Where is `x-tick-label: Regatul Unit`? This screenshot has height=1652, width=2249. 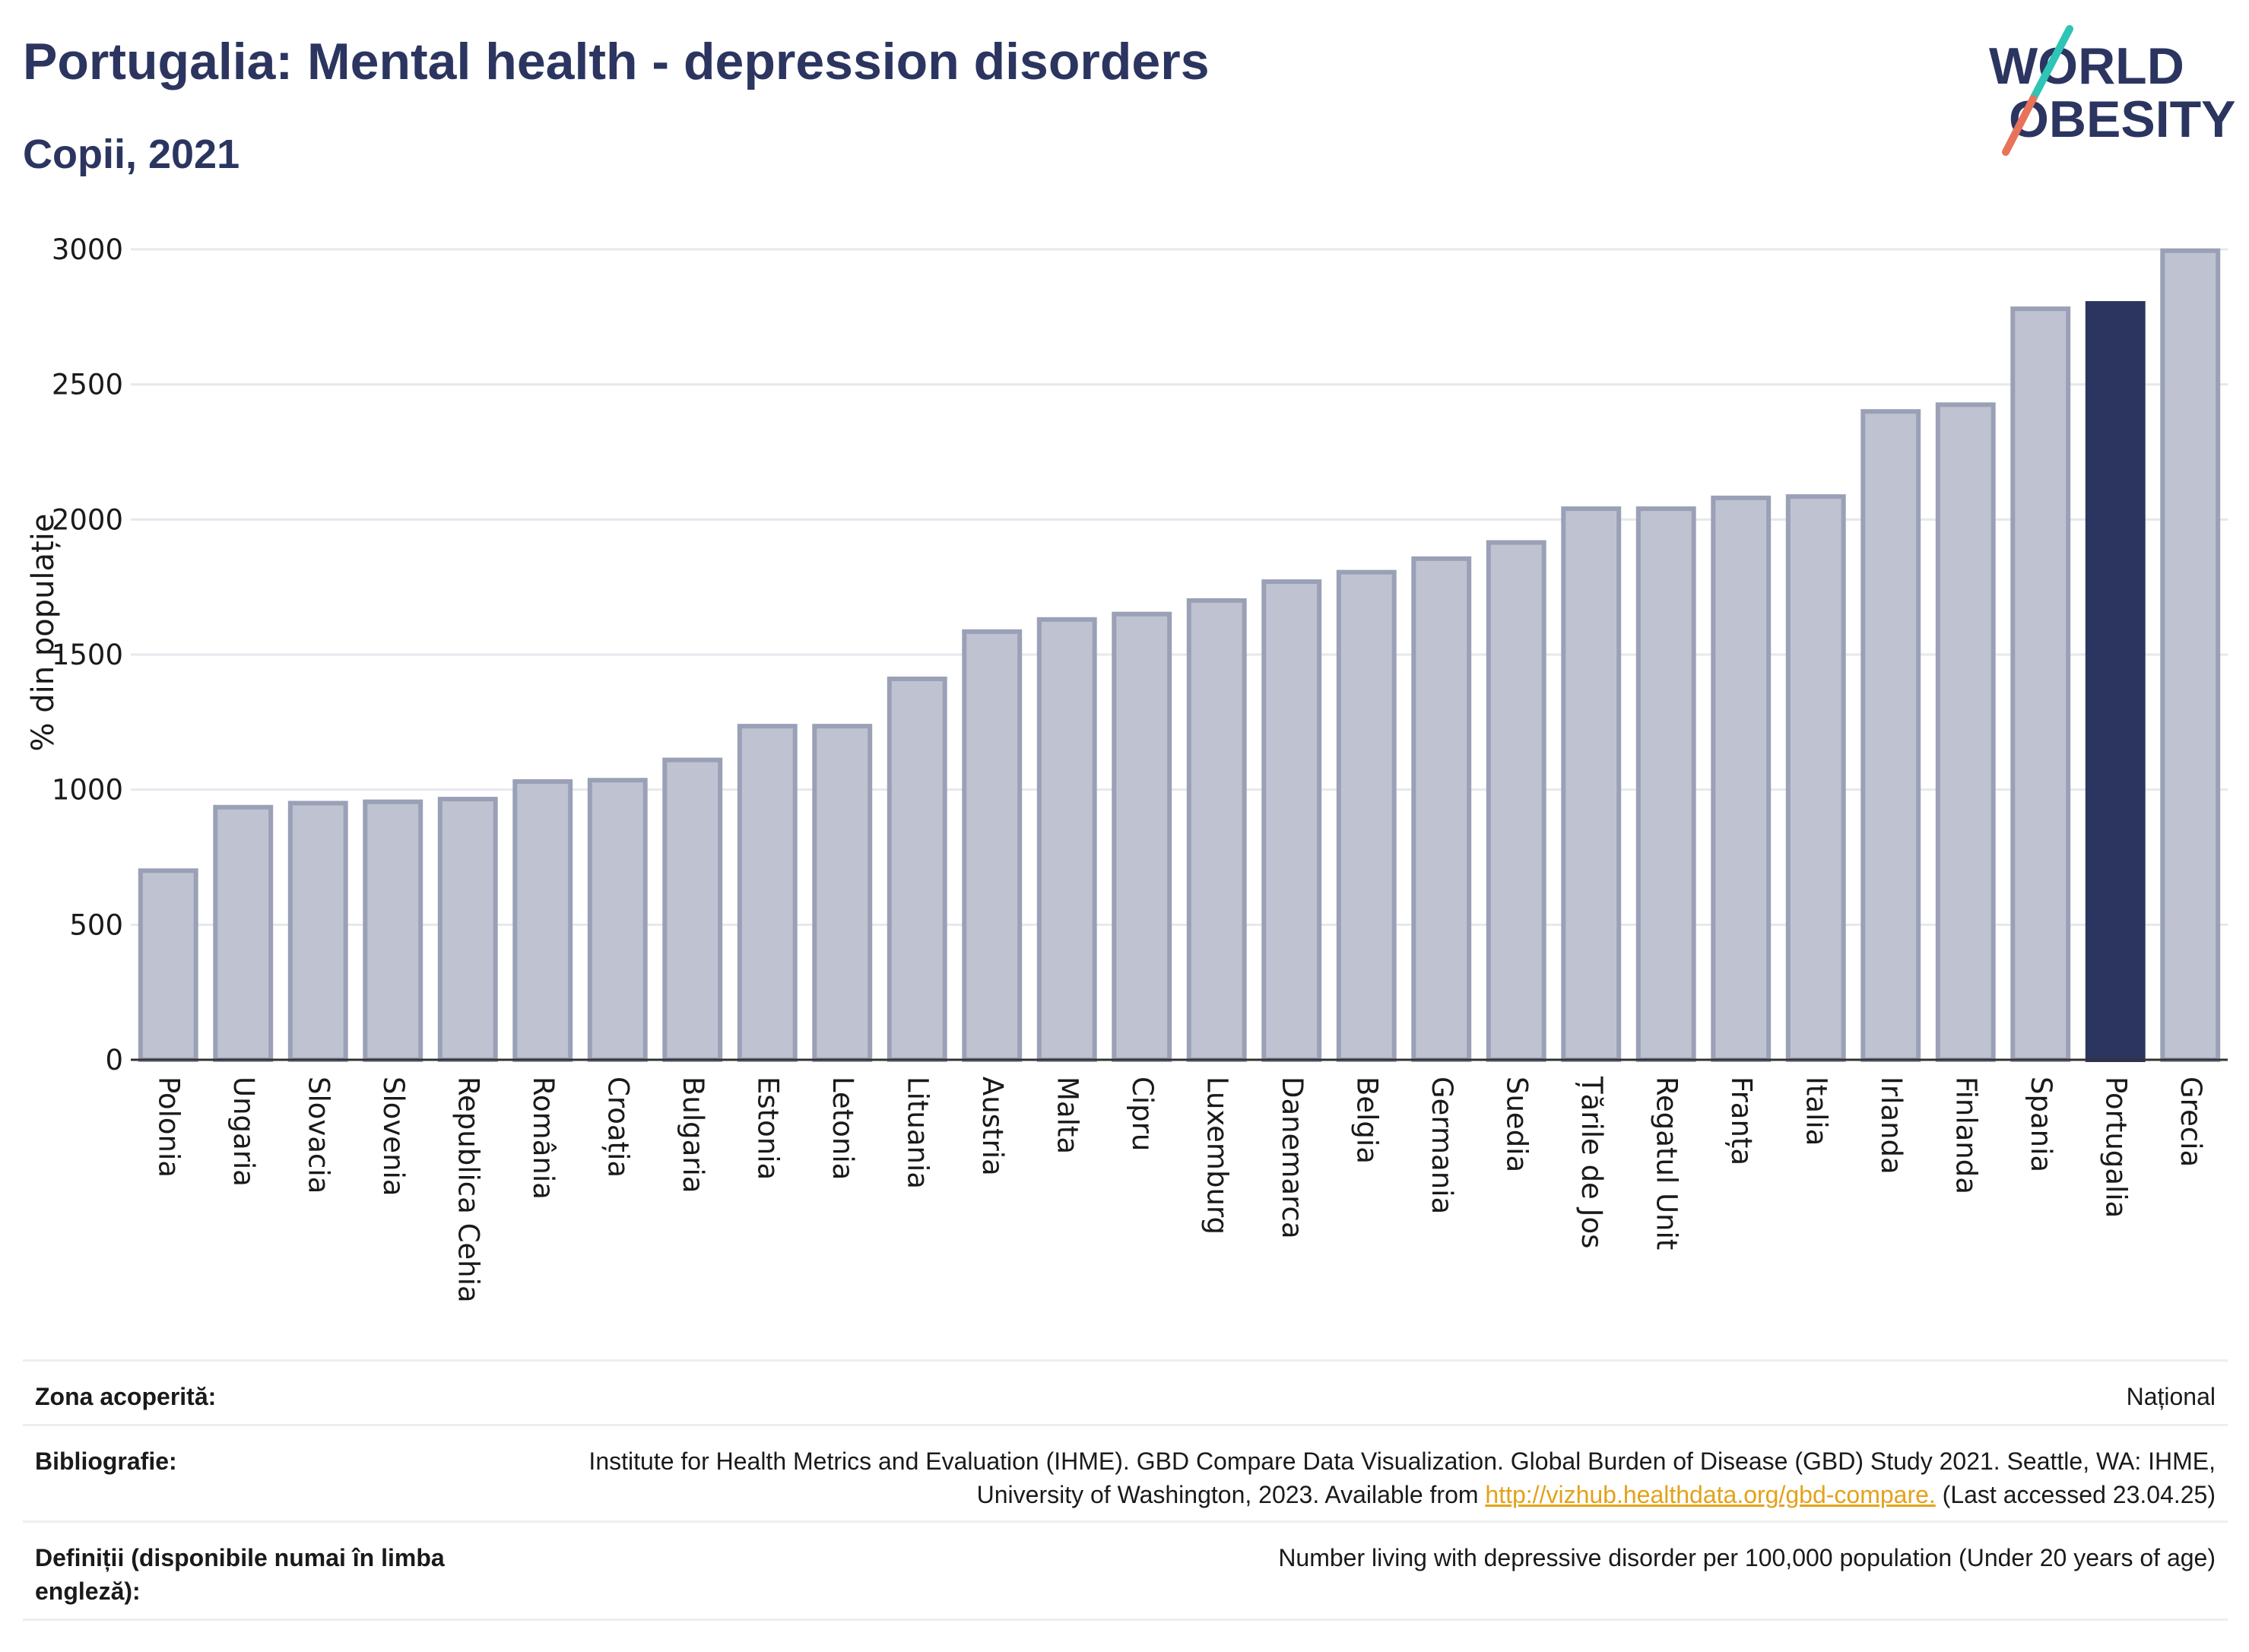 x-tick-label: Regatul Unit is located at coordinates (1666, 1163).